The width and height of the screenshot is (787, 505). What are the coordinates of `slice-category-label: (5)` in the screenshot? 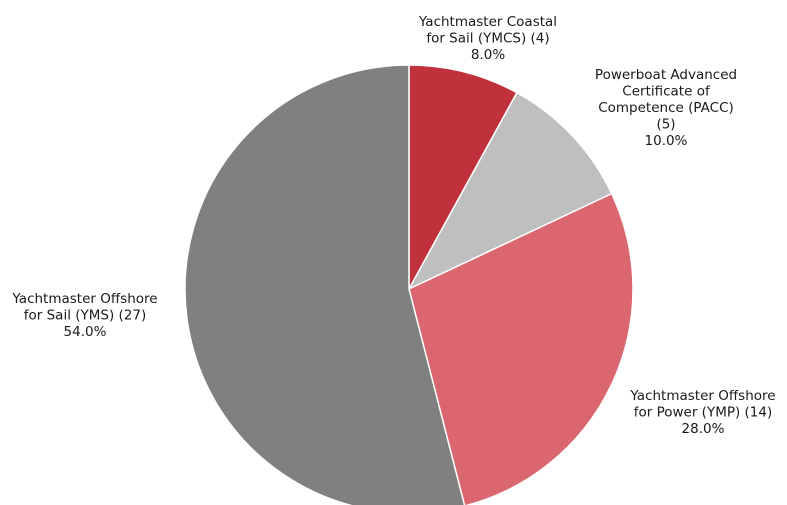 It's located at (665, 125).